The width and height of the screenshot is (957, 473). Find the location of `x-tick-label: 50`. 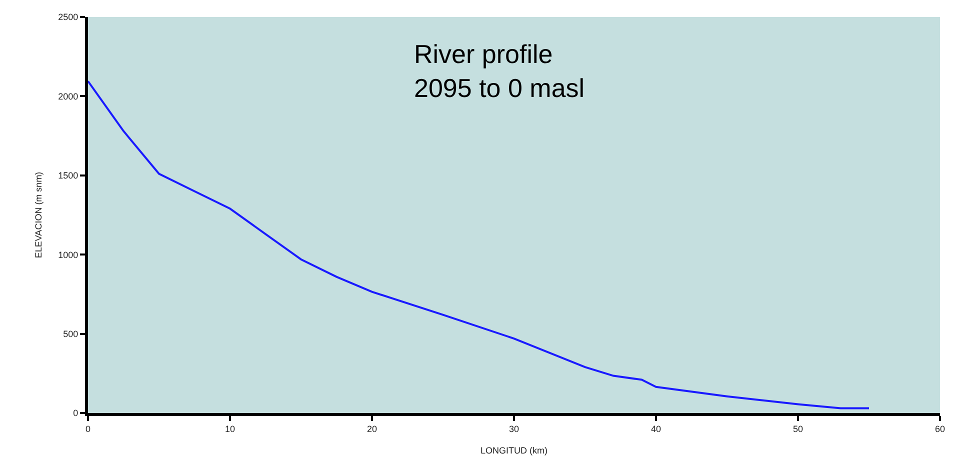

x-tick-label: 50 is located at coordinates (798, 429).